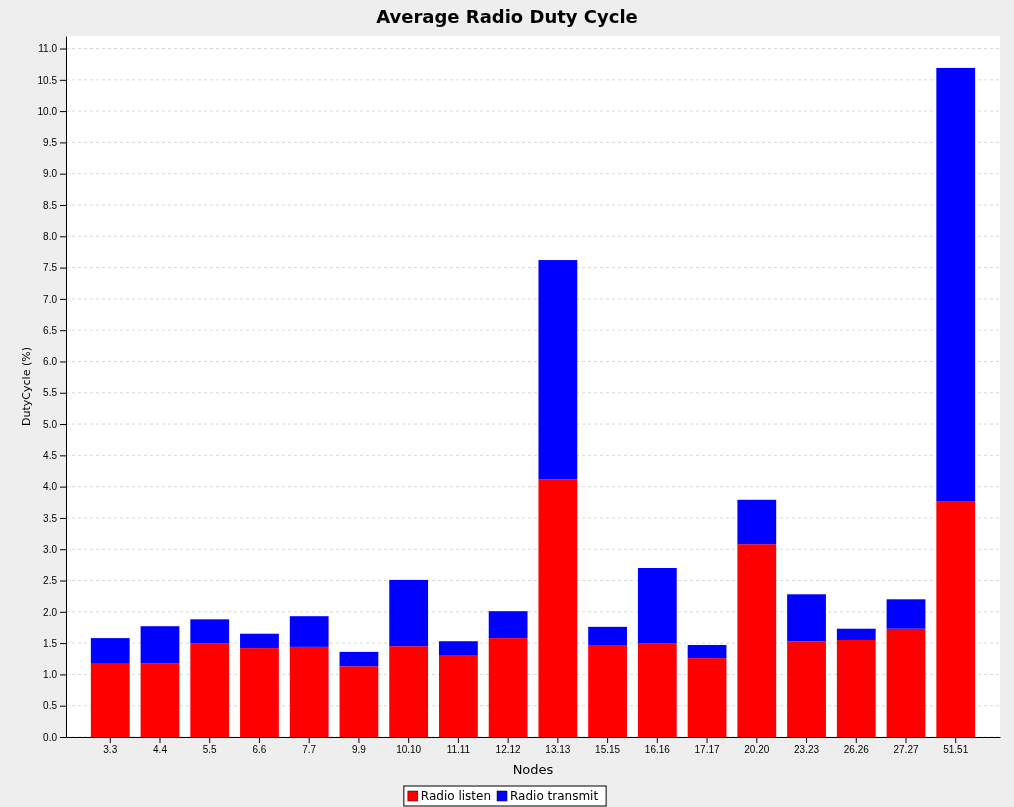  What do you see at coordinates (50, 518) in the screenshot?
I see `y-tick-label: 3.5` at bounding box center [50, 518].